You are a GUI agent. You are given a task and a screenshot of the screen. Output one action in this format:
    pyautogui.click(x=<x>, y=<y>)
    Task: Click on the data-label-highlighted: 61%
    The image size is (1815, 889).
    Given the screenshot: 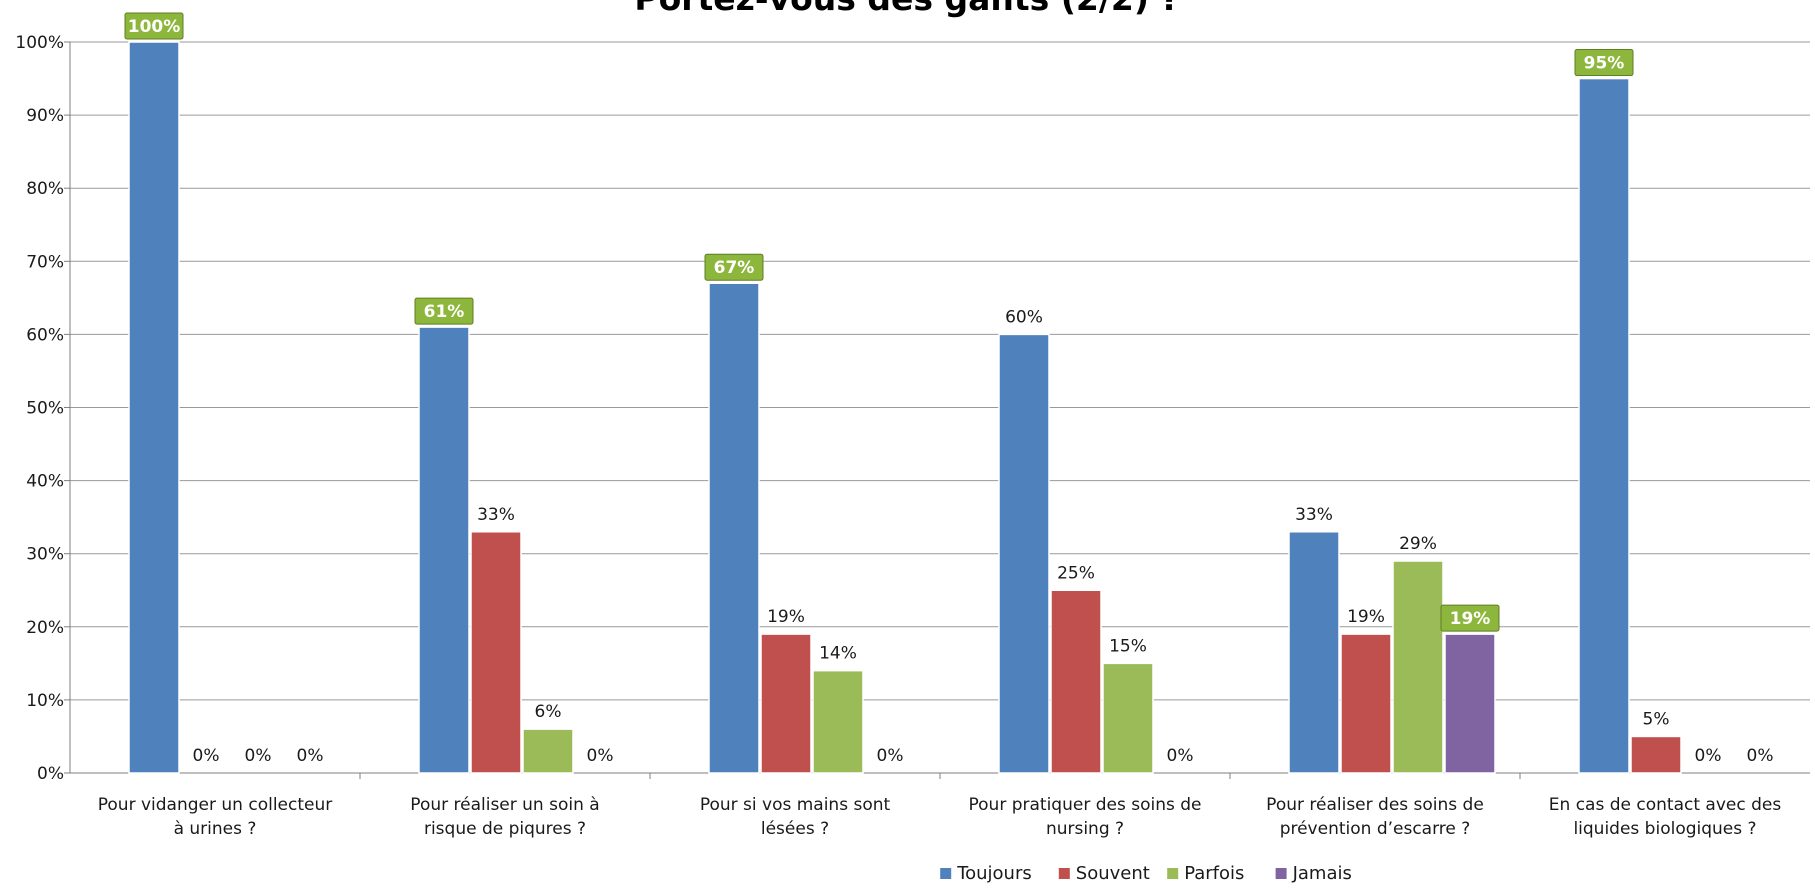 What is the action you would take?
    pyautogui.click(x=444, y=312)
    